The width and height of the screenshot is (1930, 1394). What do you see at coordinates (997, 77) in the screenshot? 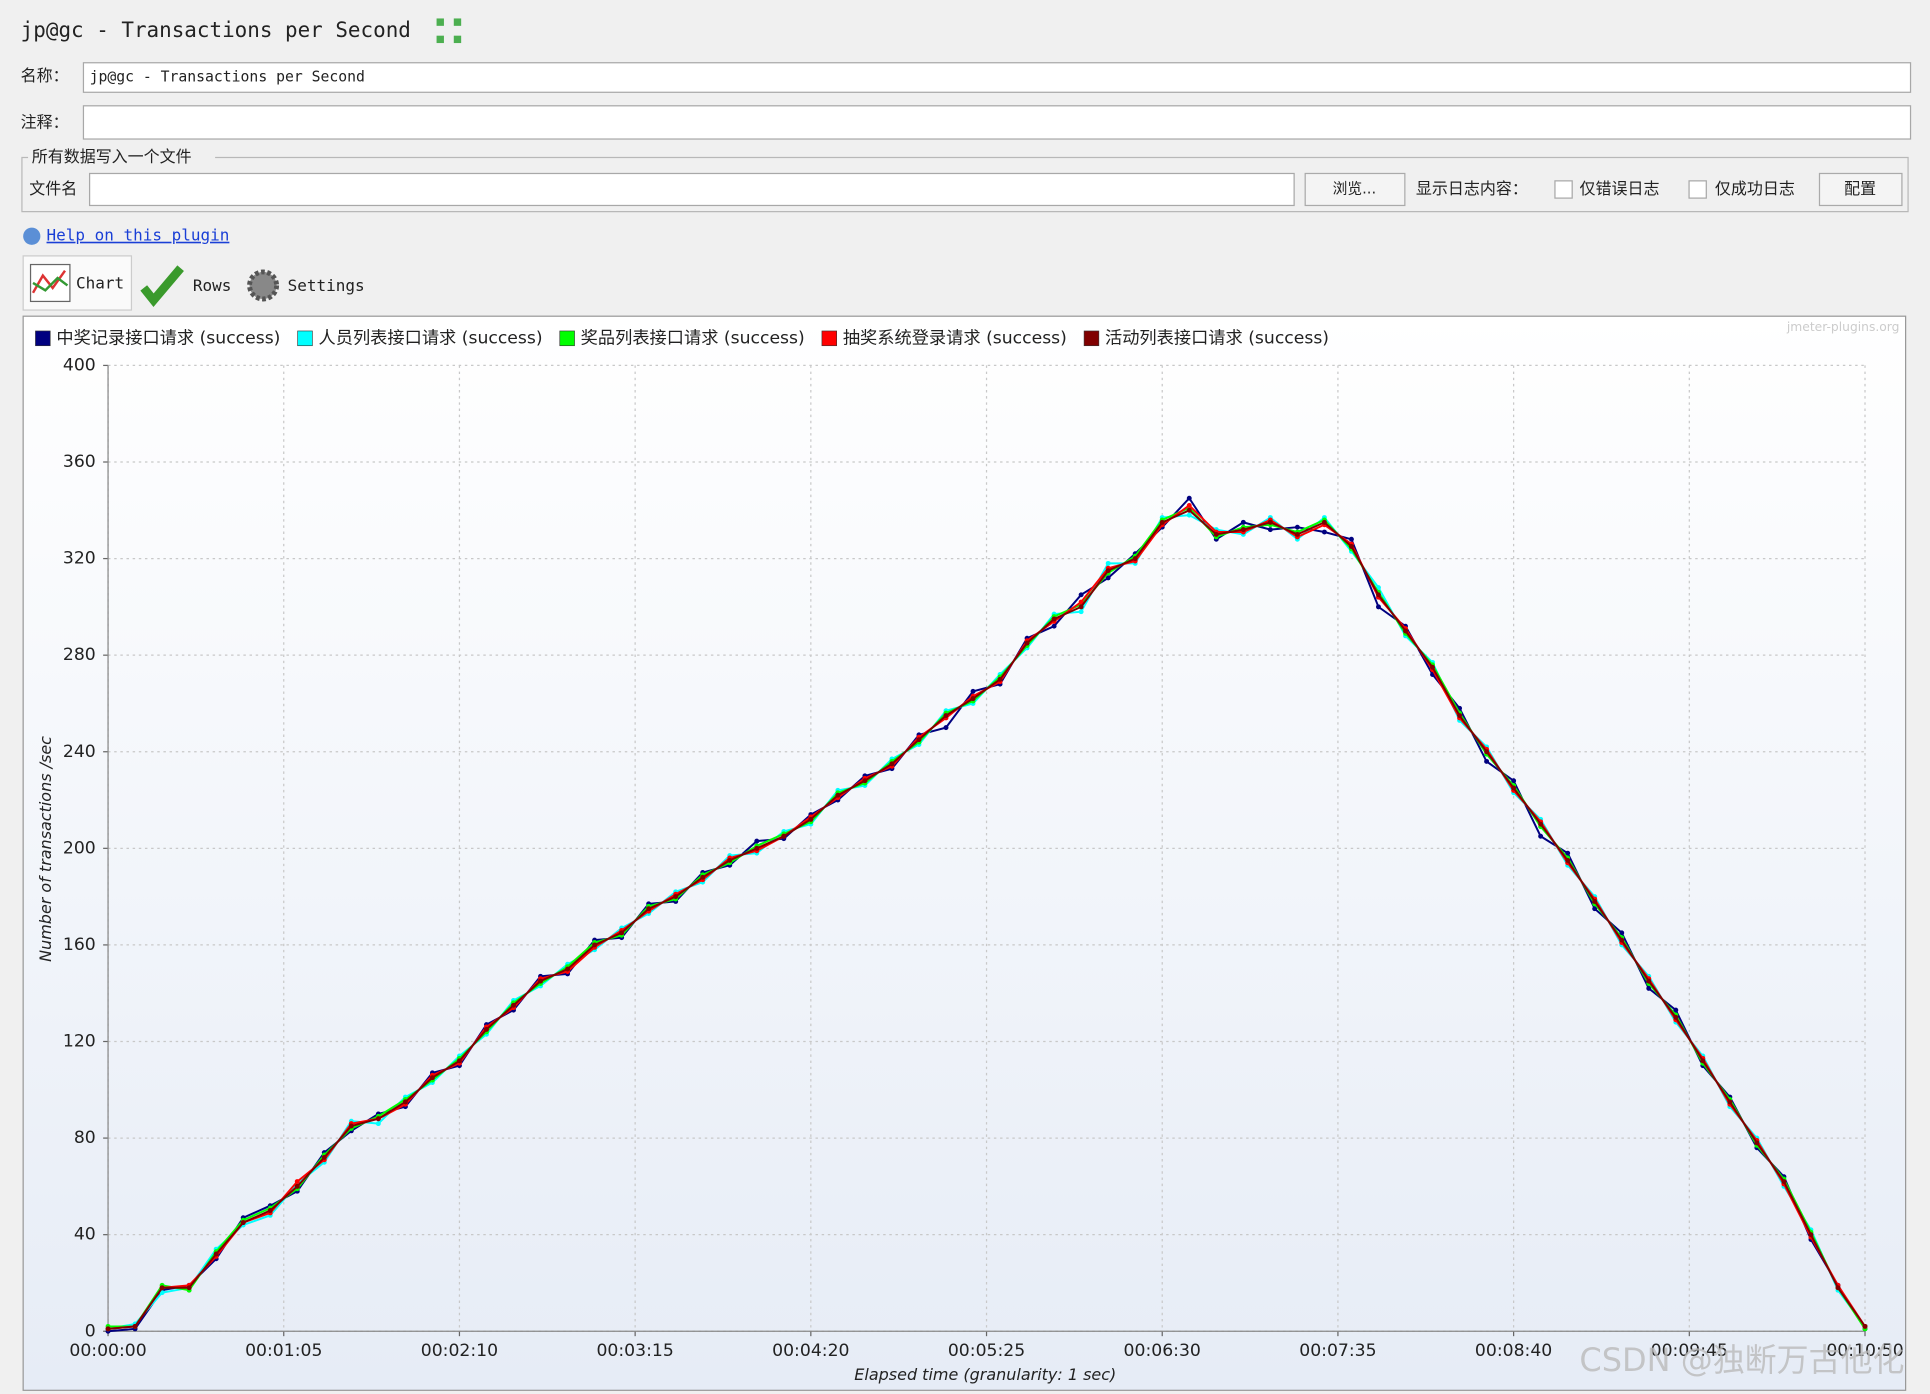
I see `name-input` at bounding box center [997, 77].